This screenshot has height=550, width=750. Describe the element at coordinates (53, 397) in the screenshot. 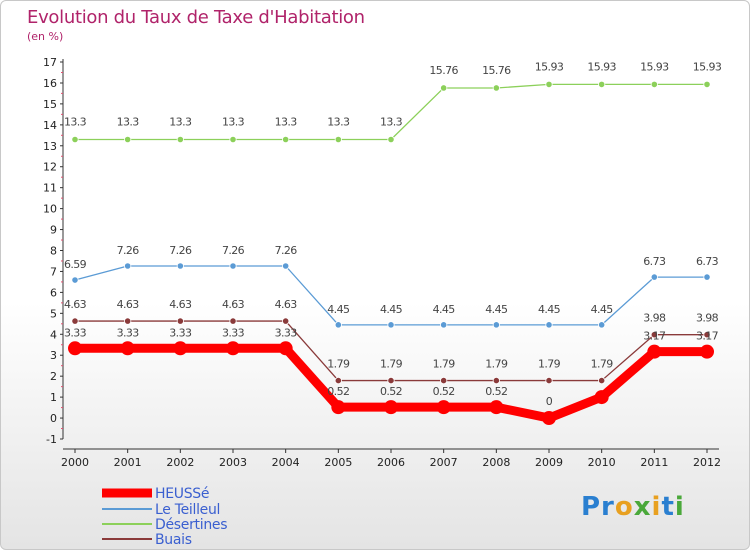

I see `y-tick-label: 1` at that location.